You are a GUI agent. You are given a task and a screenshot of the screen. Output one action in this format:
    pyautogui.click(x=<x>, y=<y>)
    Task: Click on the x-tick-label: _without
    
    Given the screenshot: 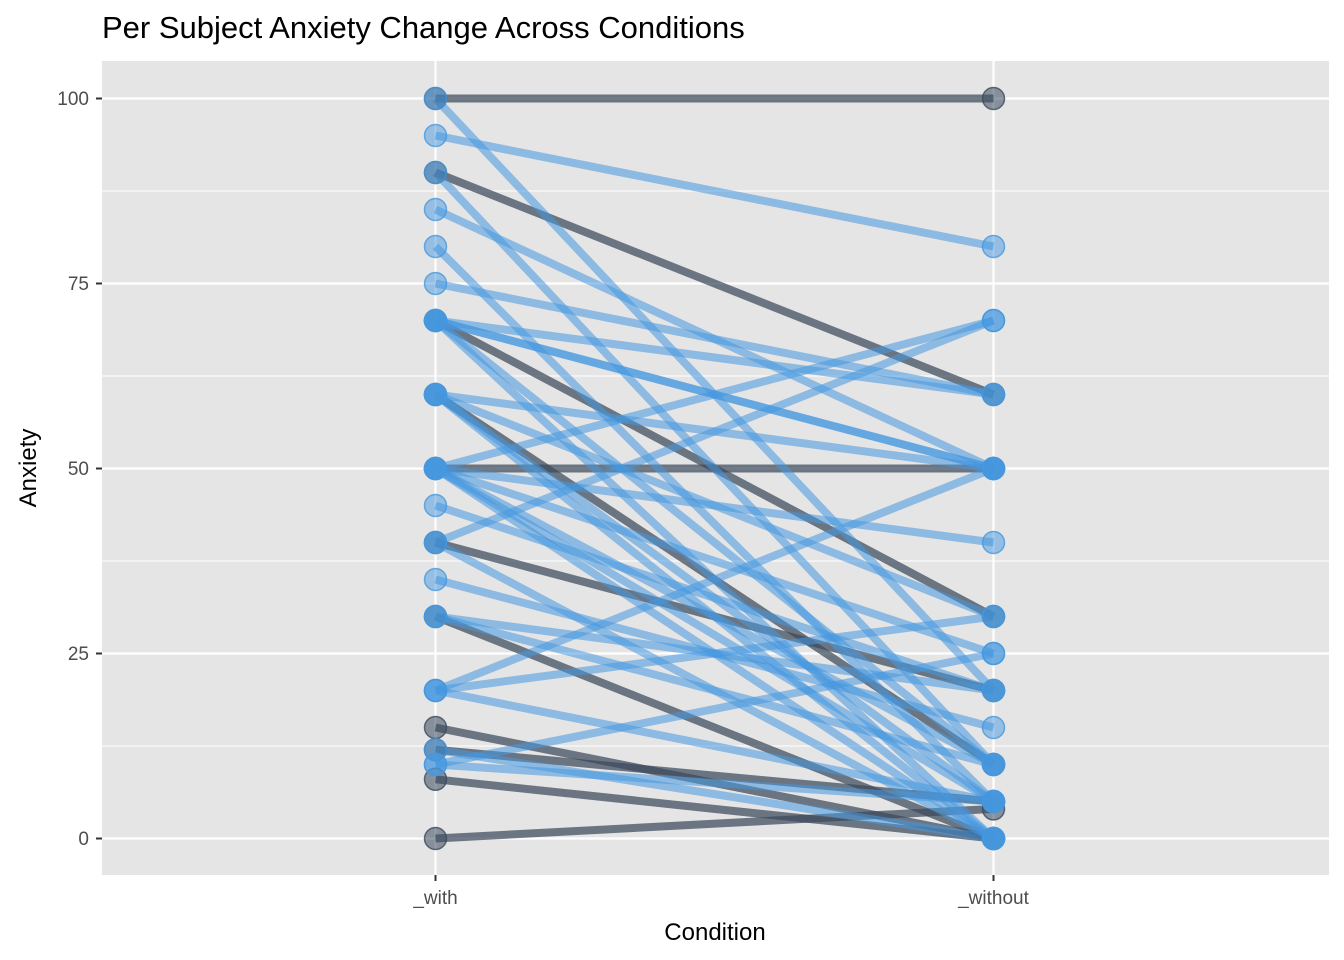 What is the action you would take?
    pyautogui.click(x=993, y=898)
    